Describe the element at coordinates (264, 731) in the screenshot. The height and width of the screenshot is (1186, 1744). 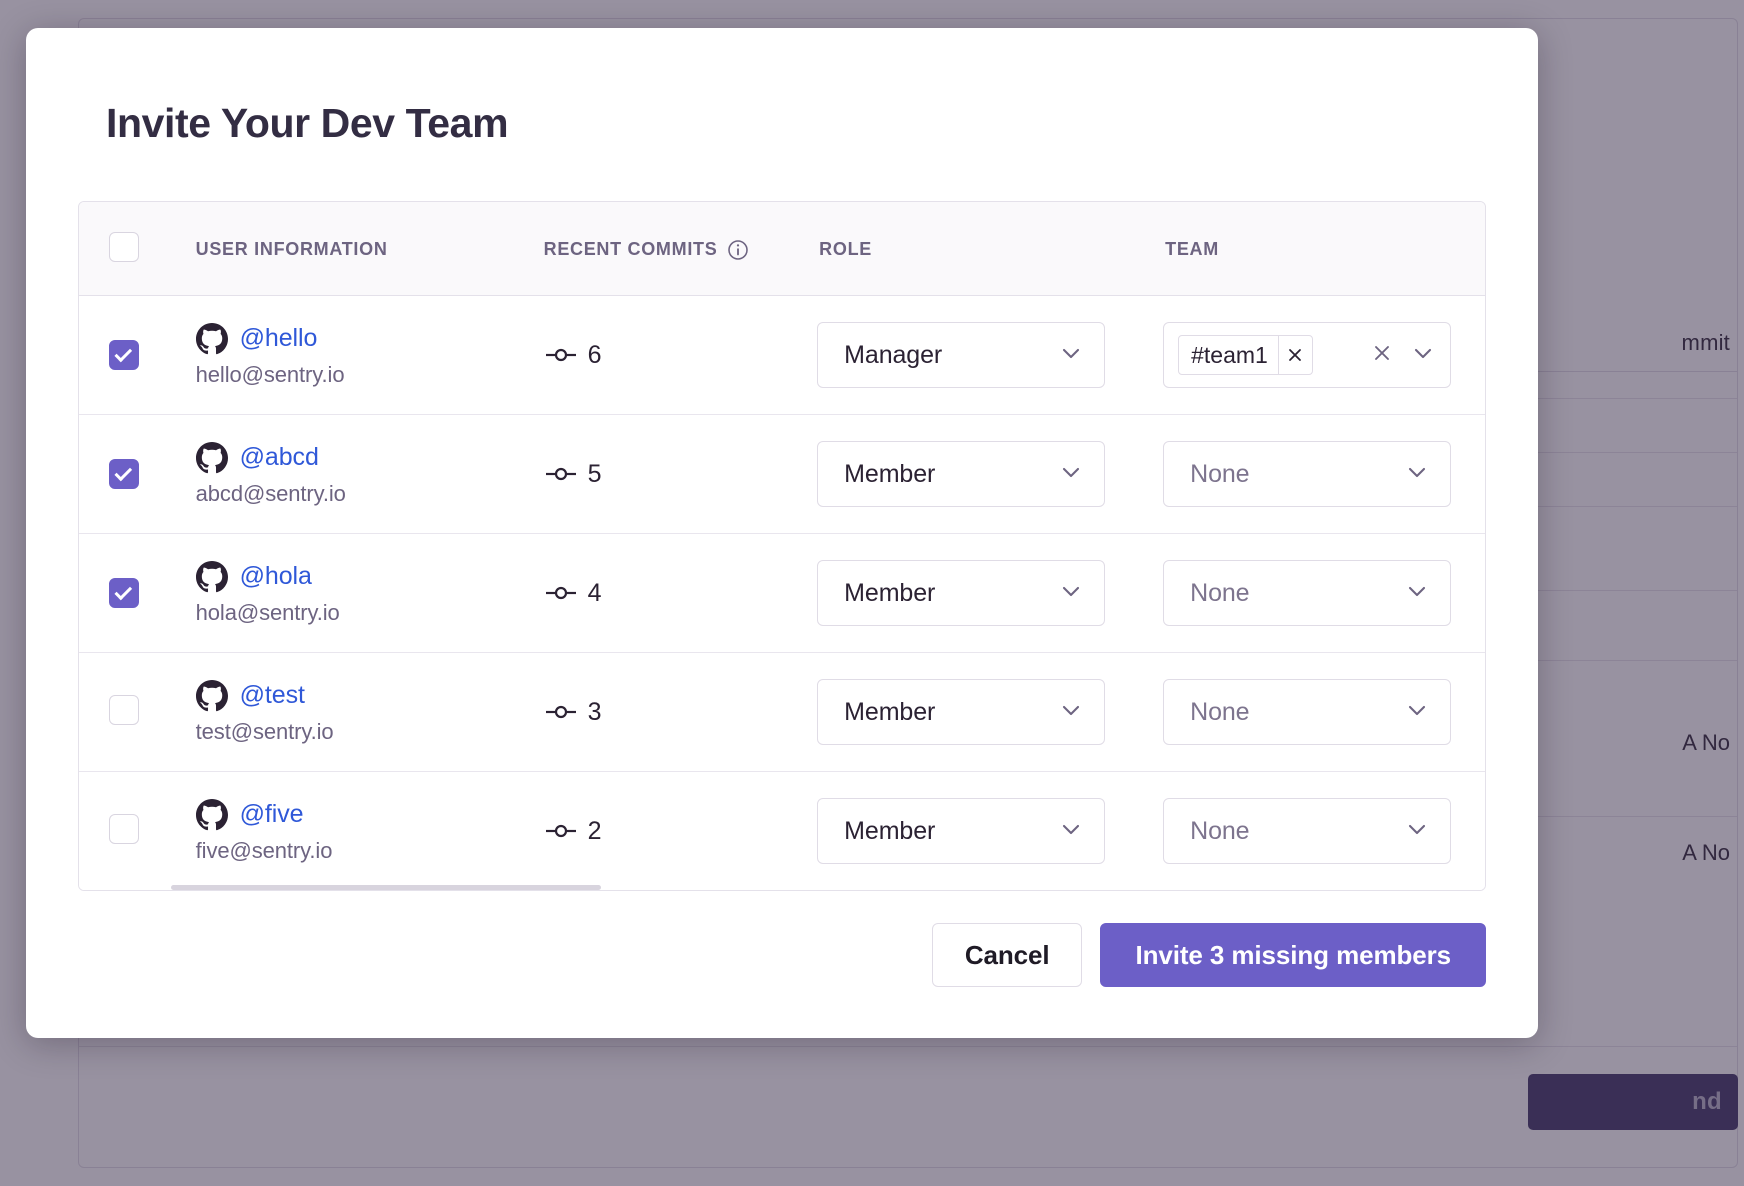
I see `user-email: test@sentry.io` at that location.